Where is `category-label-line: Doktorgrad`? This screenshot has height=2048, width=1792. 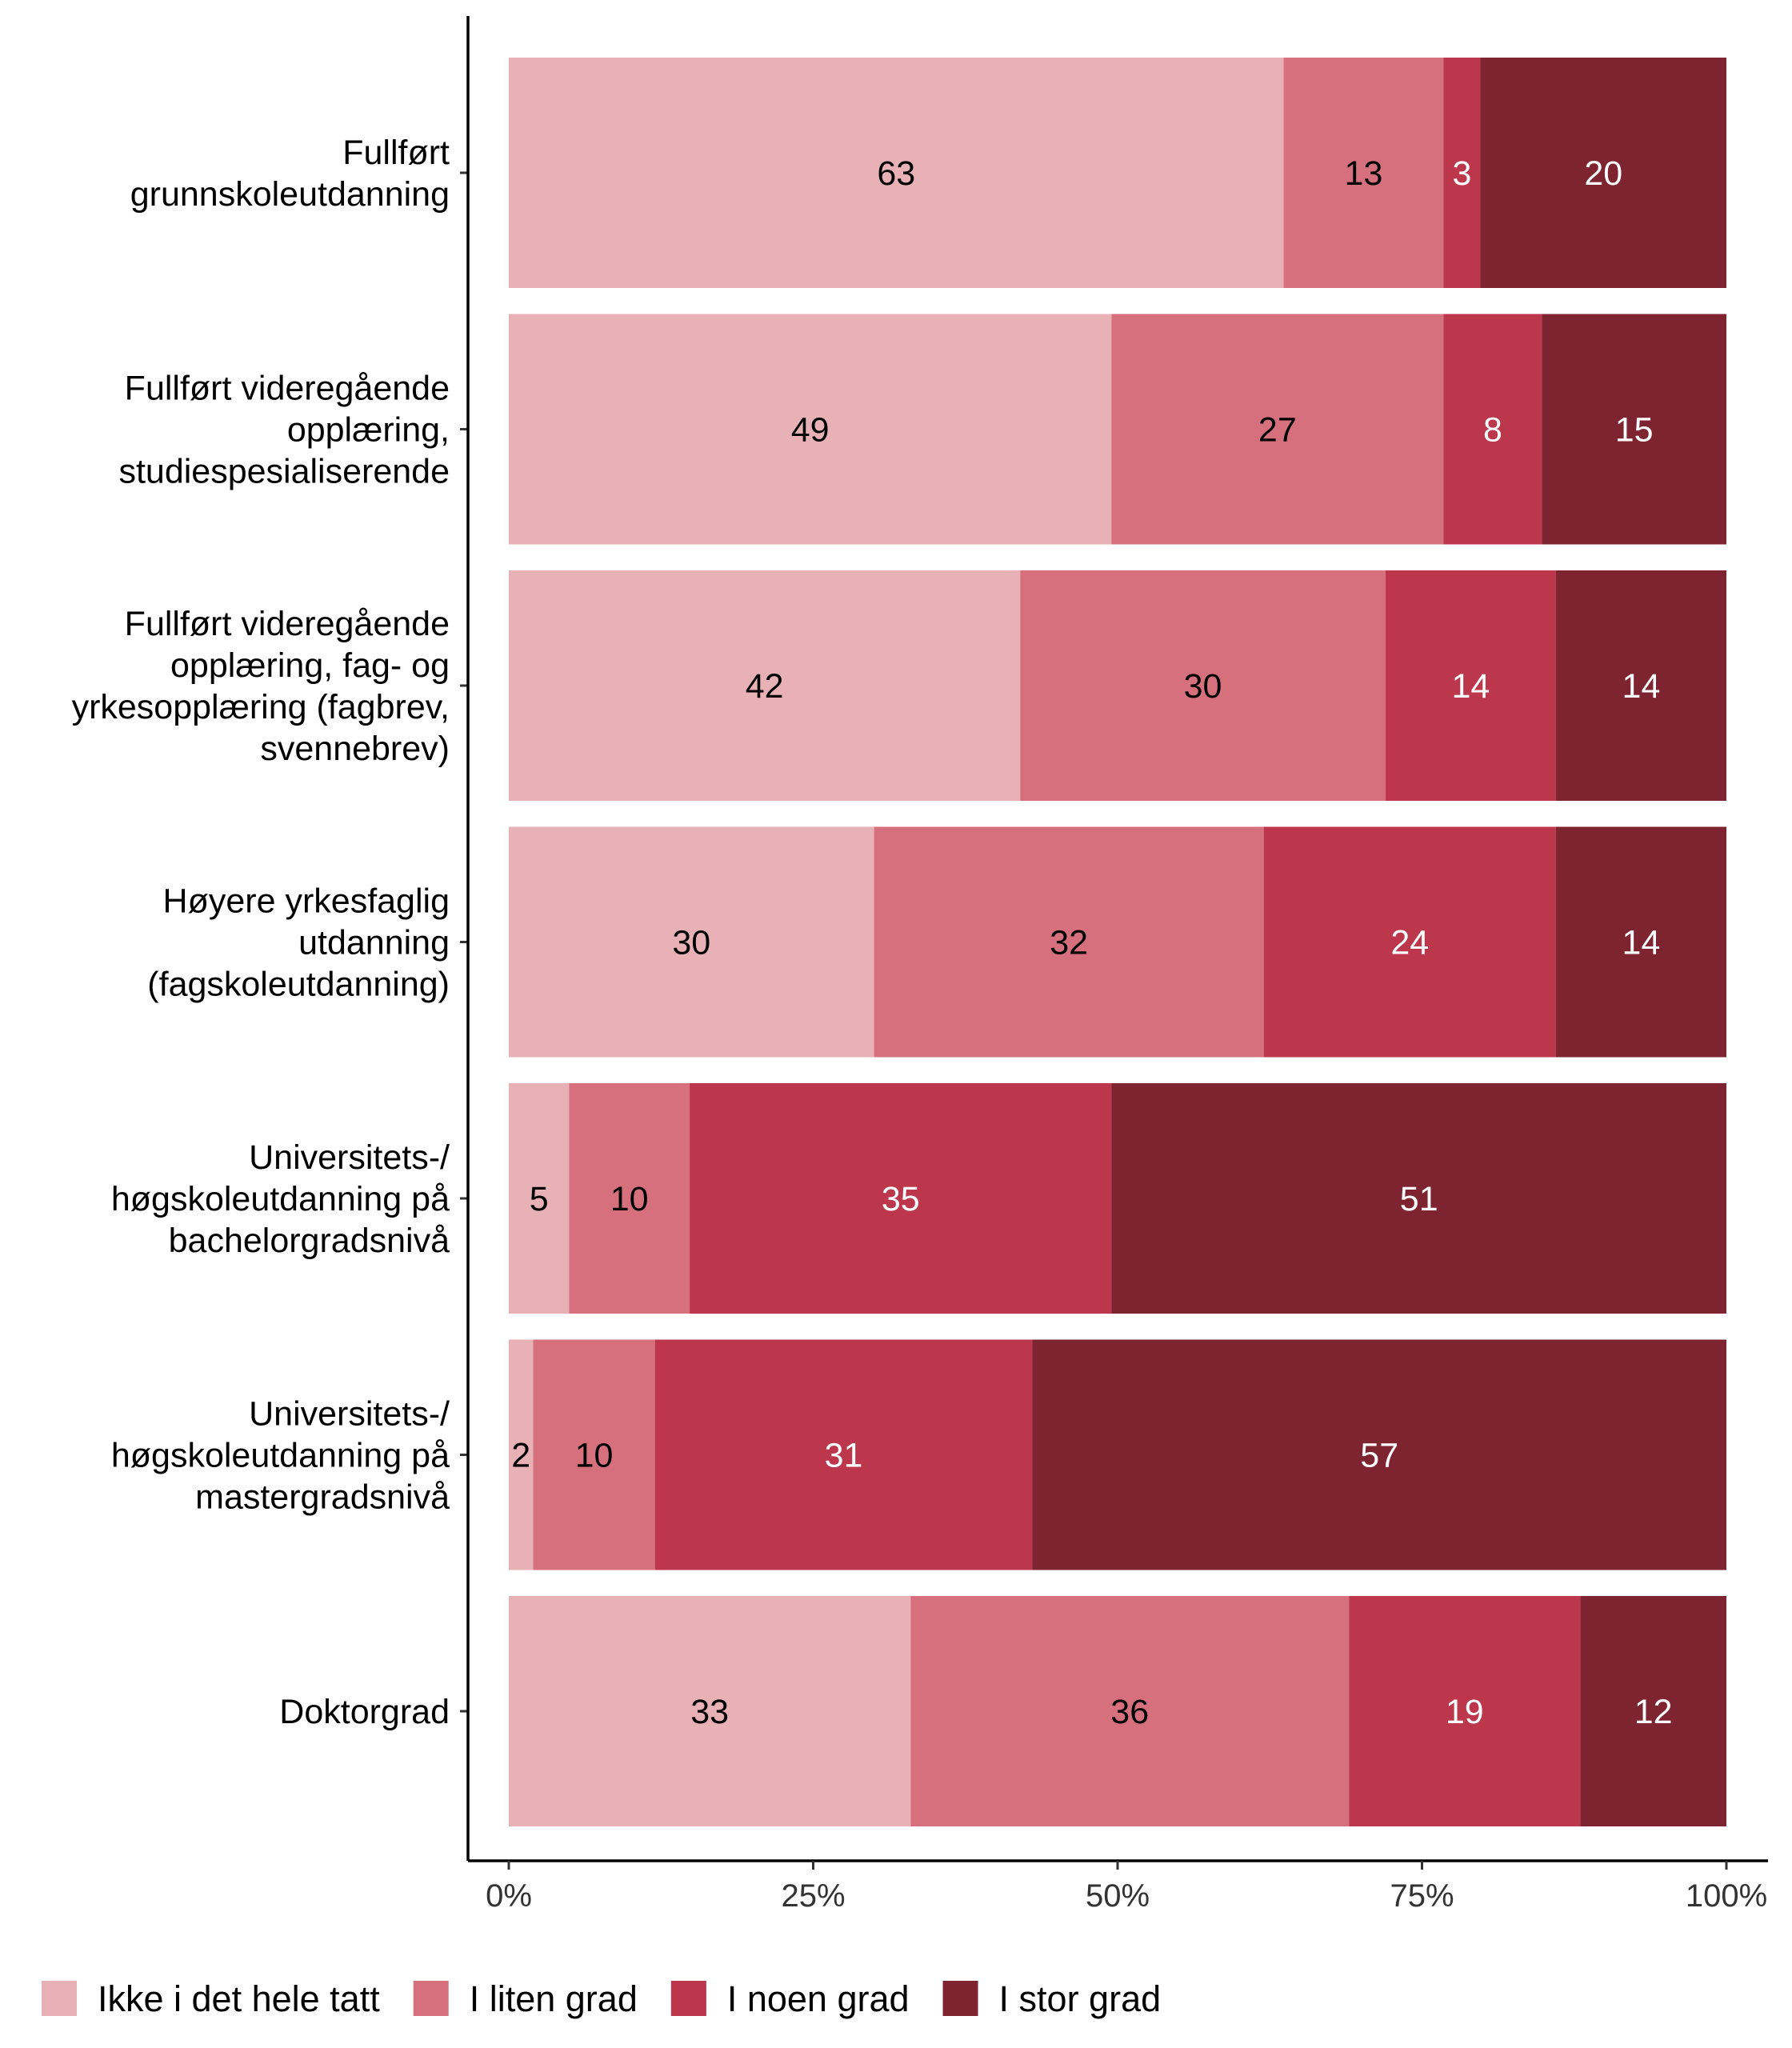 category-label-line: Doktorgrad is located at coordinates (364, 1712).